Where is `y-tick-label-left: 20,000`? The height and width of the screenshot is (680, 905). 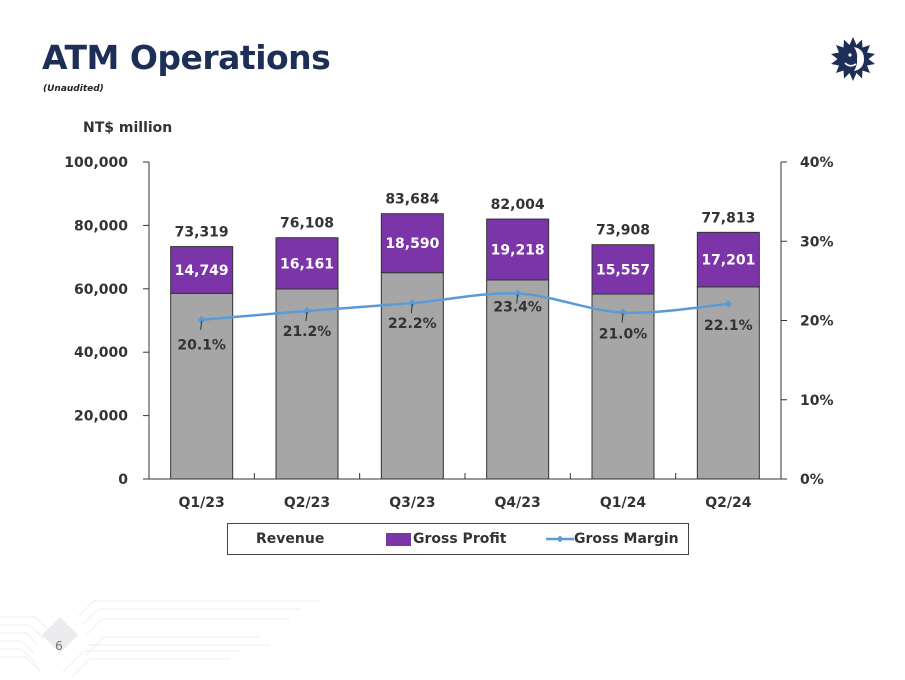
y-tick-label-left: 20,000 is located at coordinates (101, 417).